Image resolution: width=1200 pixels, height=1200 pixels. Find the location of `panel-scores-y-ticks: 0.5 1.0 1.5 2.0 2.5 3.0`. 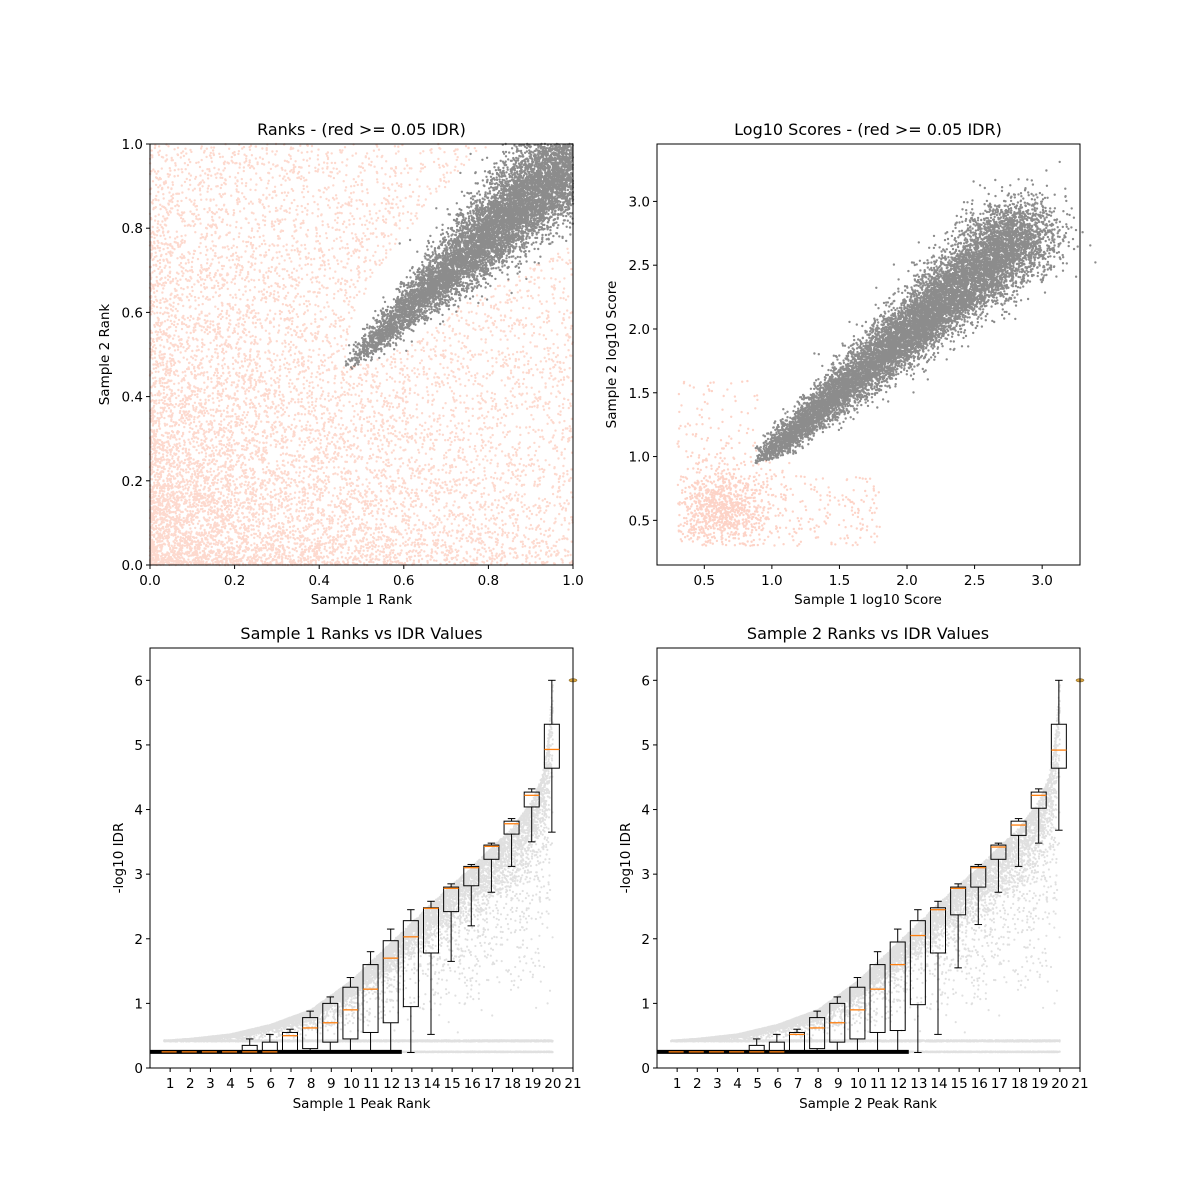

panel-scores-y-ticks: 0.5 1.0 1.5 2.0 2.5 3.0 is located at coordinates (643, 361).